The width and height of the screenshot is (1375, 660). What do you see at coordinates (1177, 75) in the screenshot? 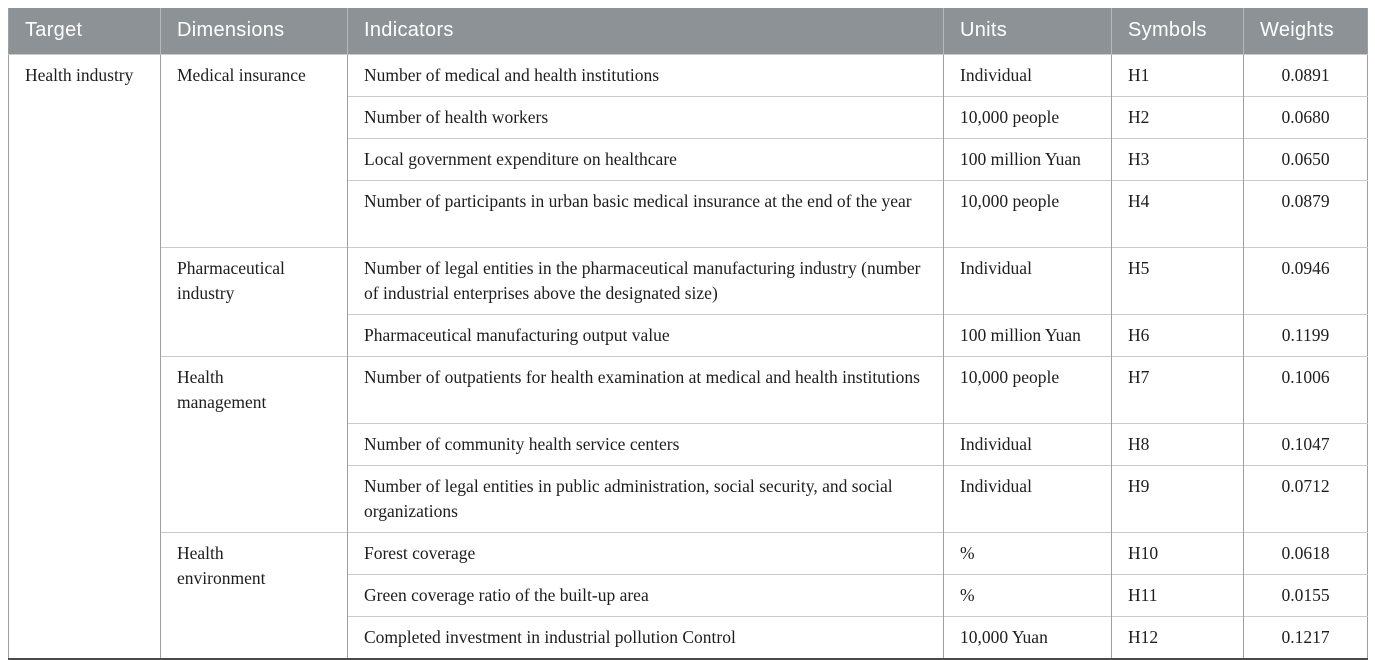
I see `symbol-cell: H1` at bounding box center [1177, 75].